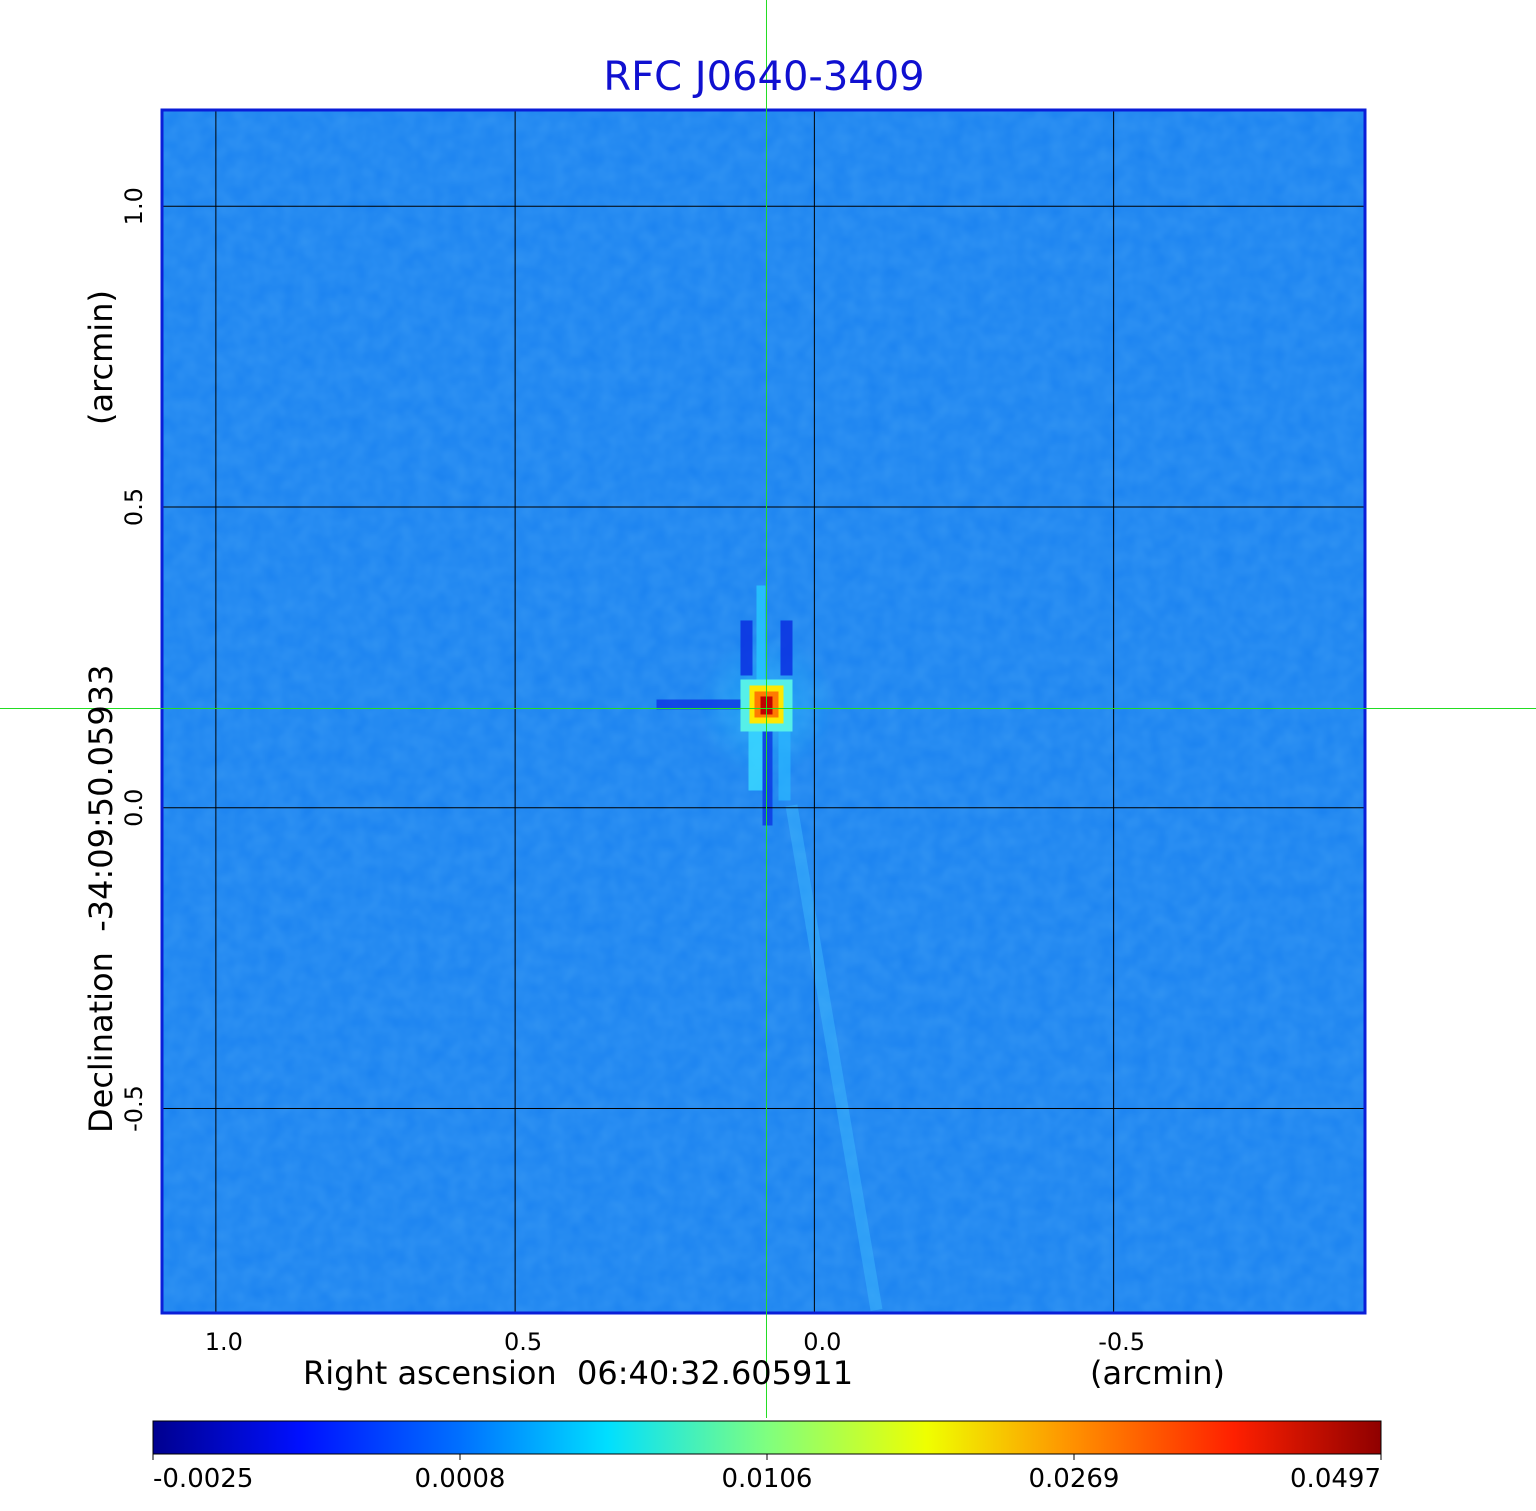 The image size is (1536, 1511). Describe the element at coordinates (203, 1479) in the screenshot. I see `colorbar-tick-label: -0.0025` at that location.